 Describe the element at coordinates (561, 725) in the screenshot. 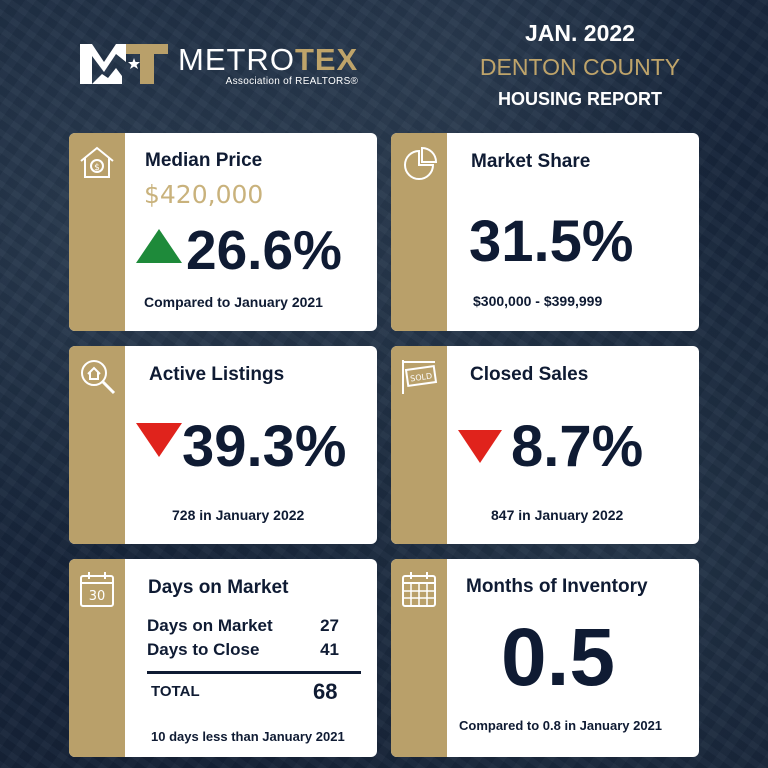

I see `card-note: Compared to 0.8 in January 2021` at that location.